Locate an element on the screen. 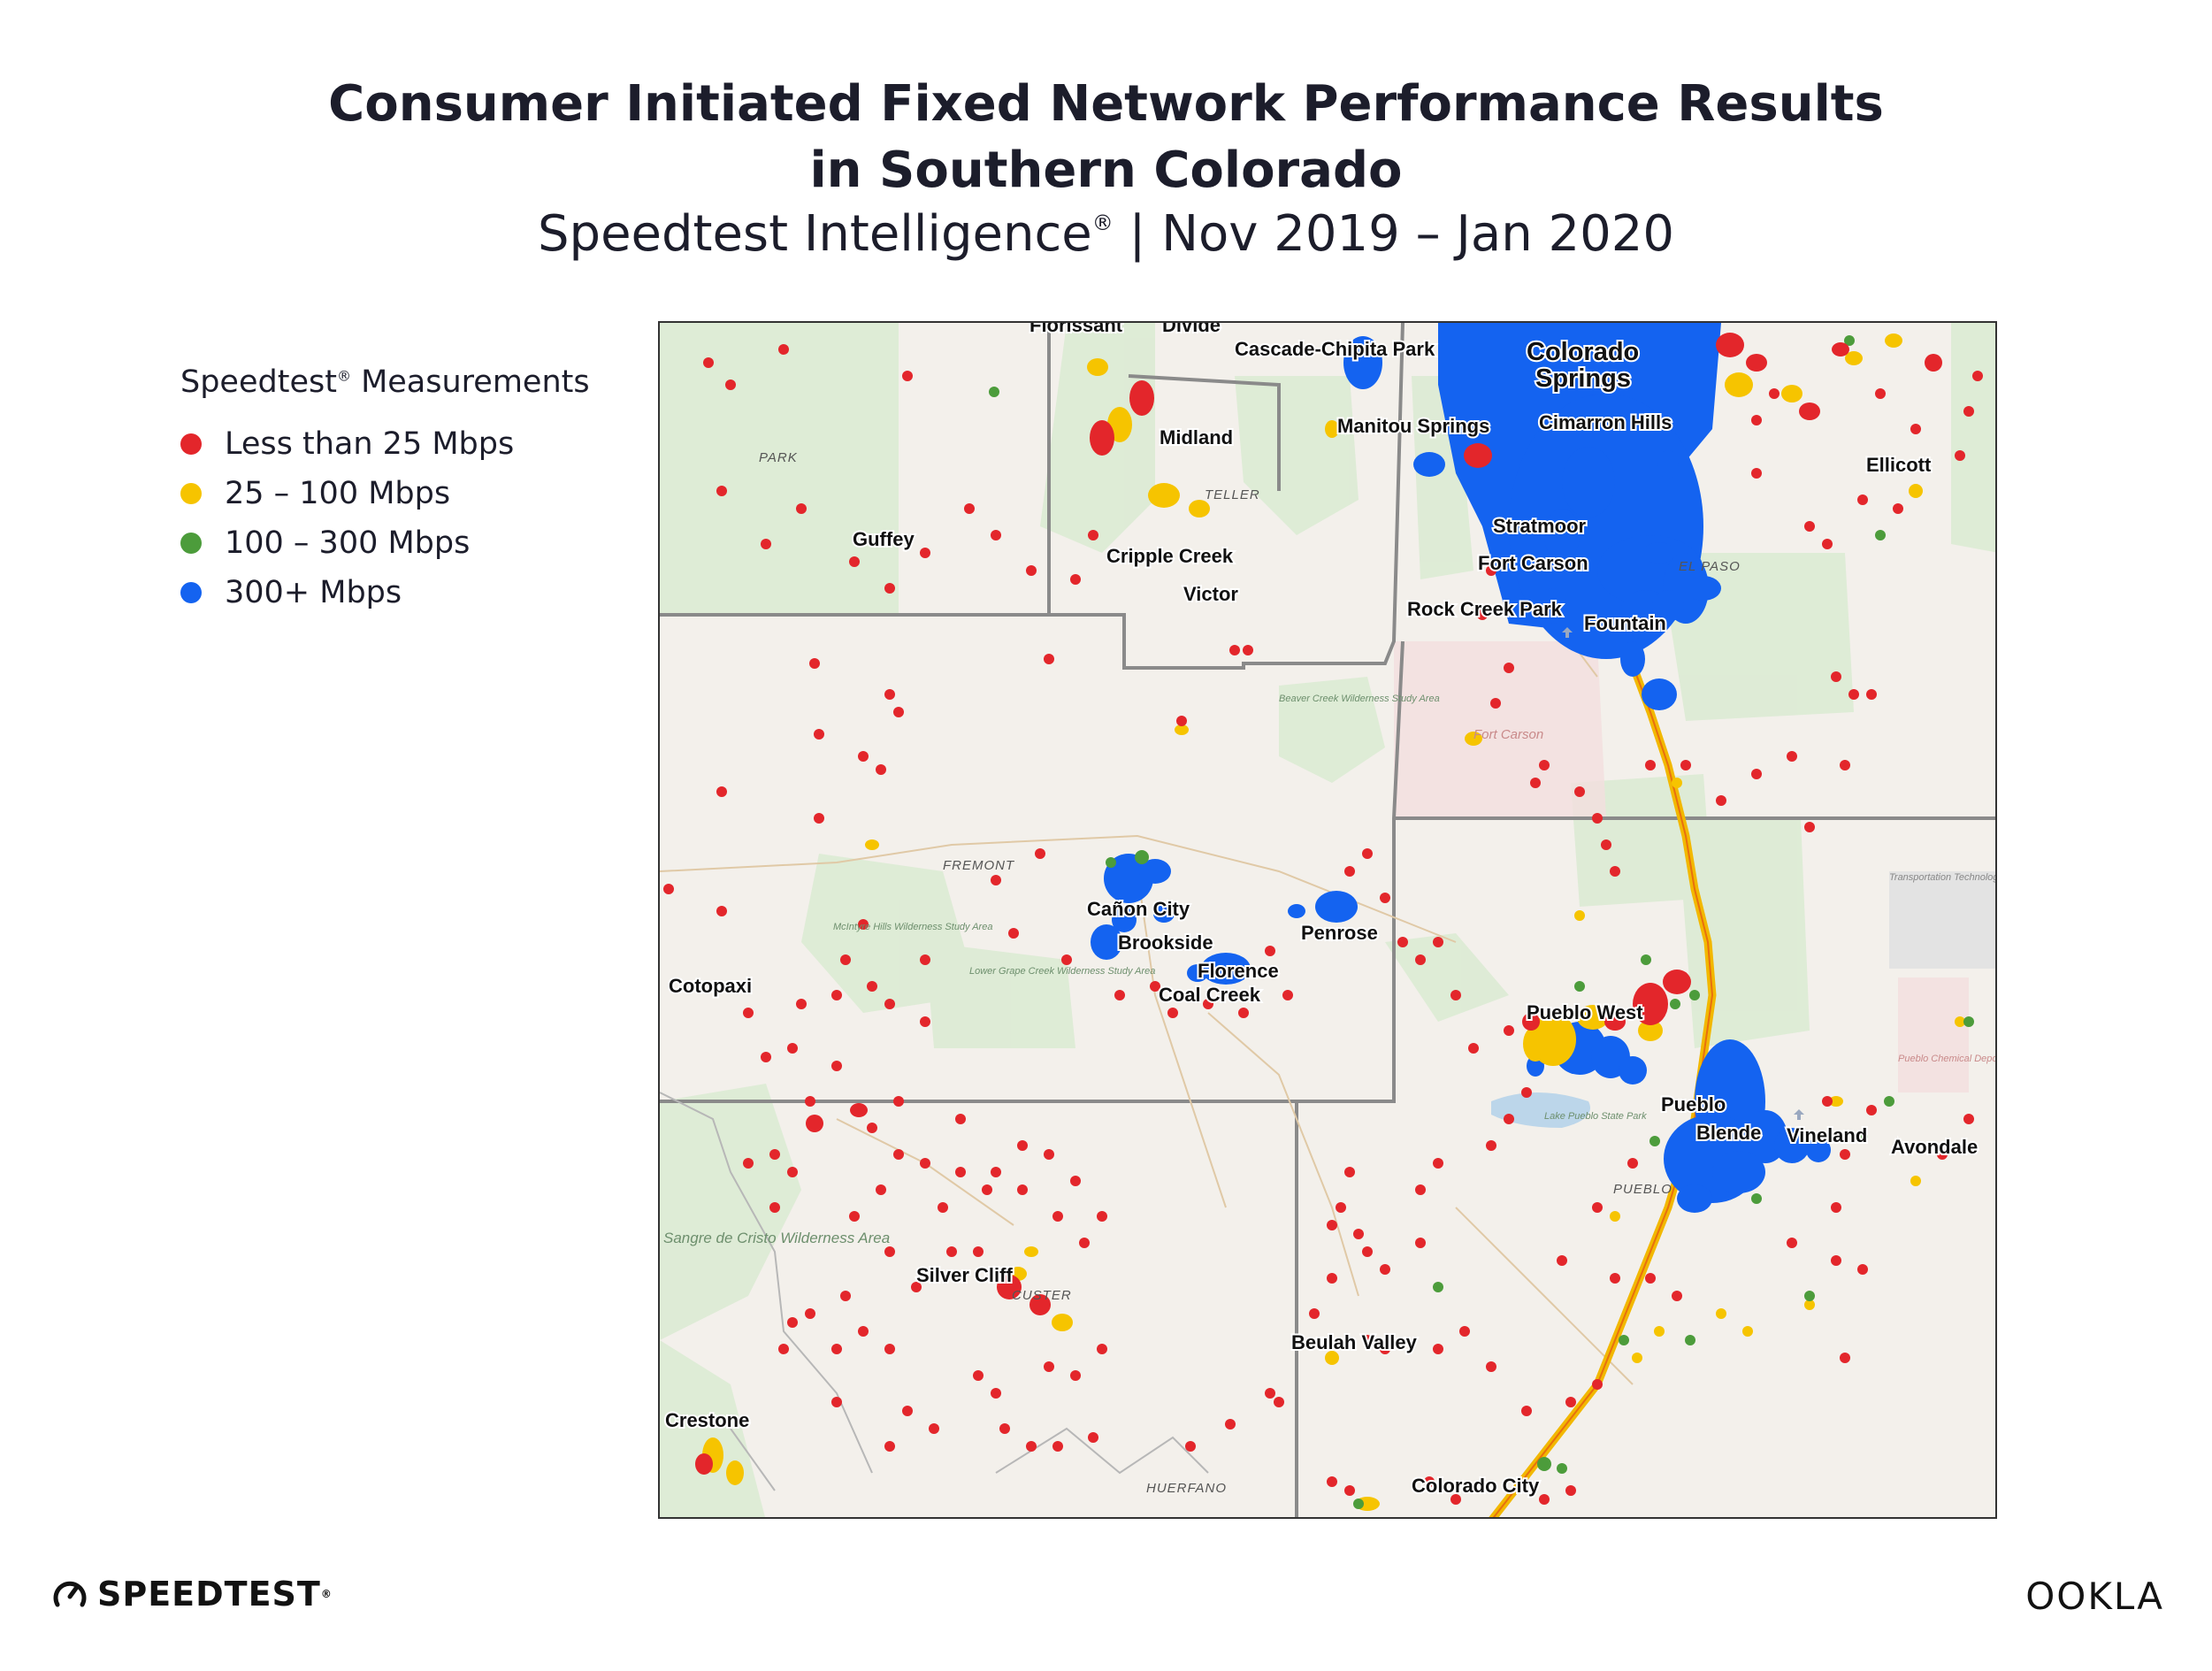 This screenshot has height=1671, width=2212. speedtest-wordmark: SPEEDTEST is located at coordinates (209, 1594).